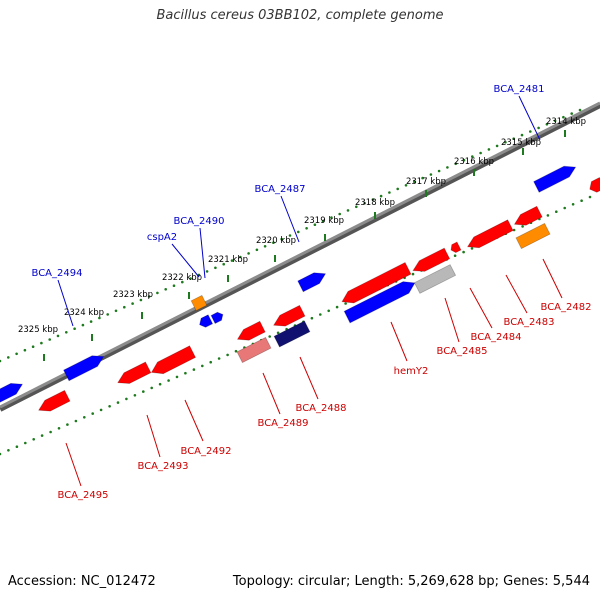  I want to click on label-bca-2495: BCA_2495, so click(83, 495).